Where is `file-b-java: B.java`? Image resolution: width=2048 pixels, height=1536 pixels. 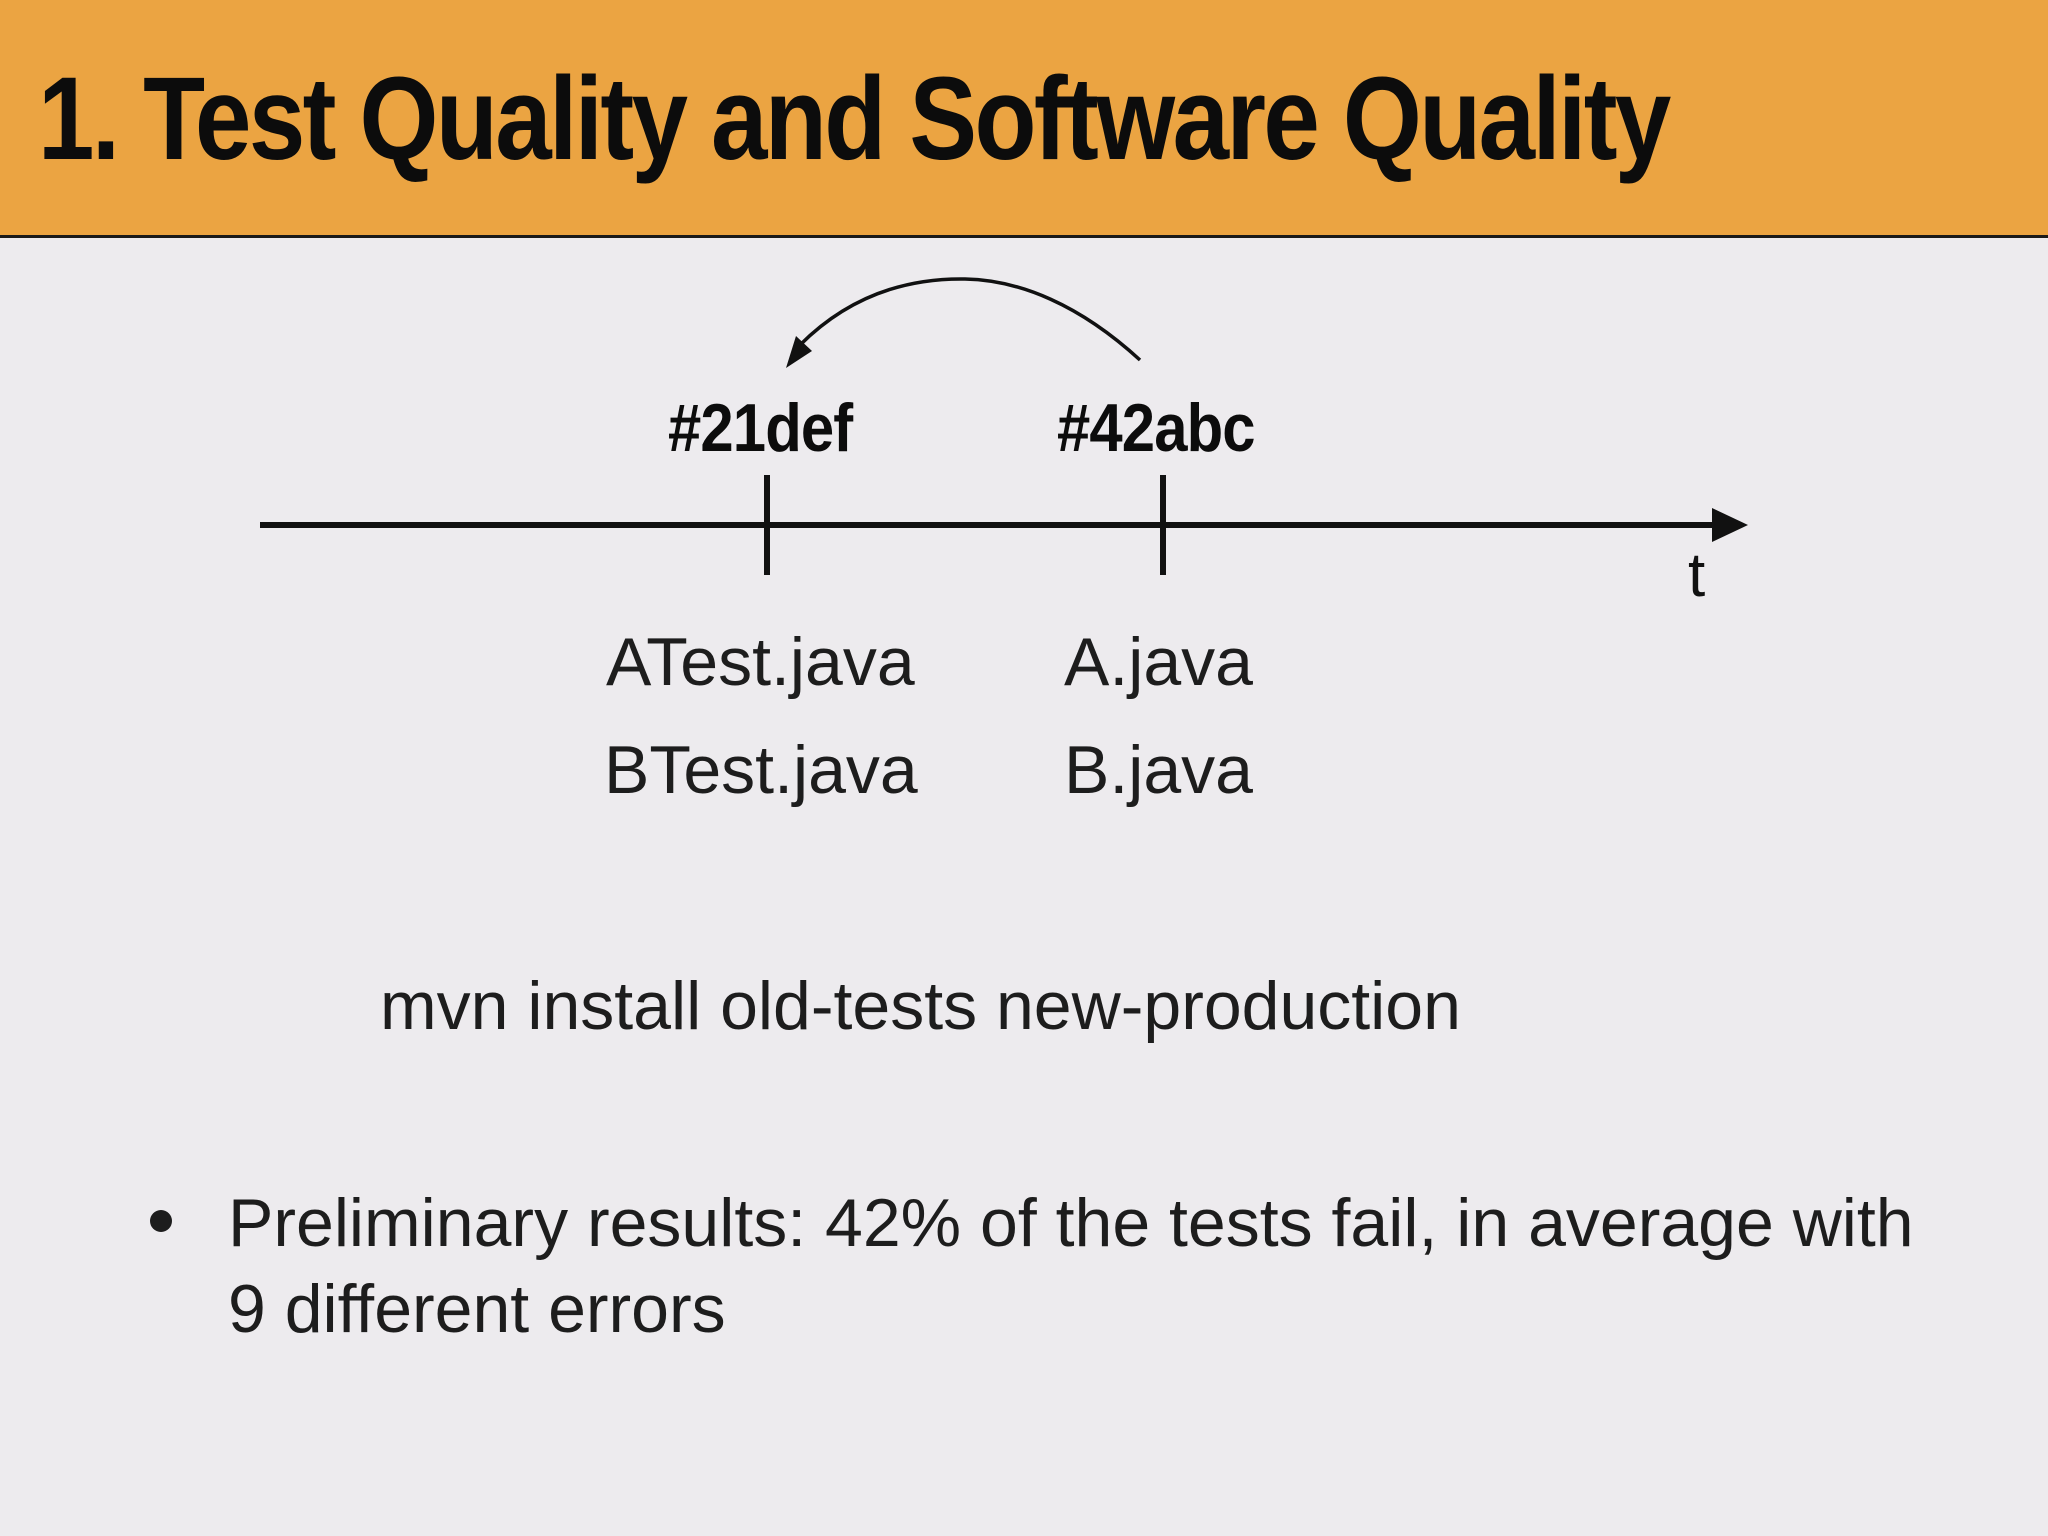
file-b-java: B.java is located at coordinates (1158, 770).